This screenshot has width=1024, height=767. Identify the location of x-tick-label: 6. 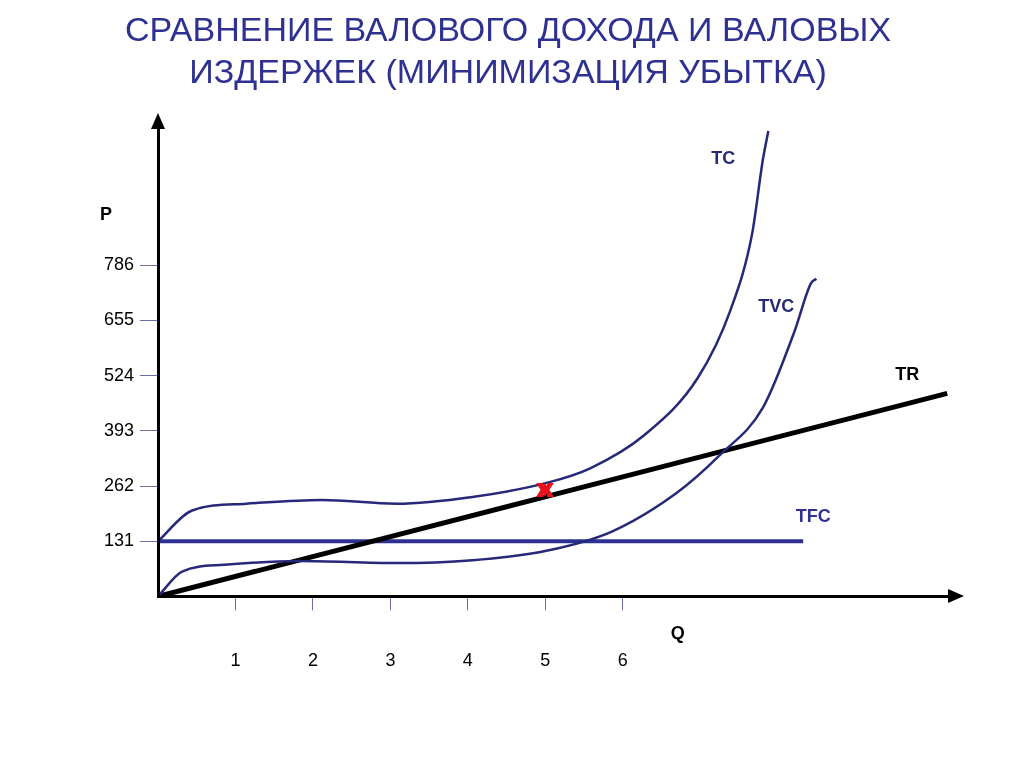
(622, 660).